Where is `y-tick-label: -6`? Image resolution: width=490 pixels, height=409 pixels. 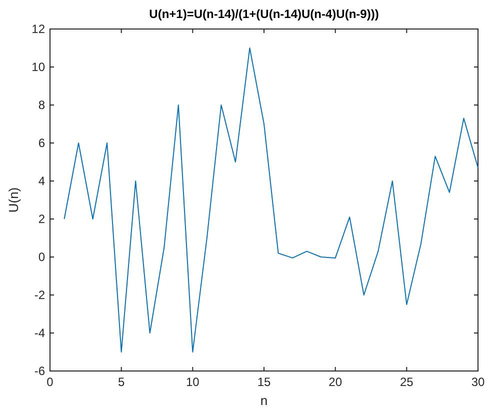 y-tick-label: -6 is located at coordinates (40, 371).